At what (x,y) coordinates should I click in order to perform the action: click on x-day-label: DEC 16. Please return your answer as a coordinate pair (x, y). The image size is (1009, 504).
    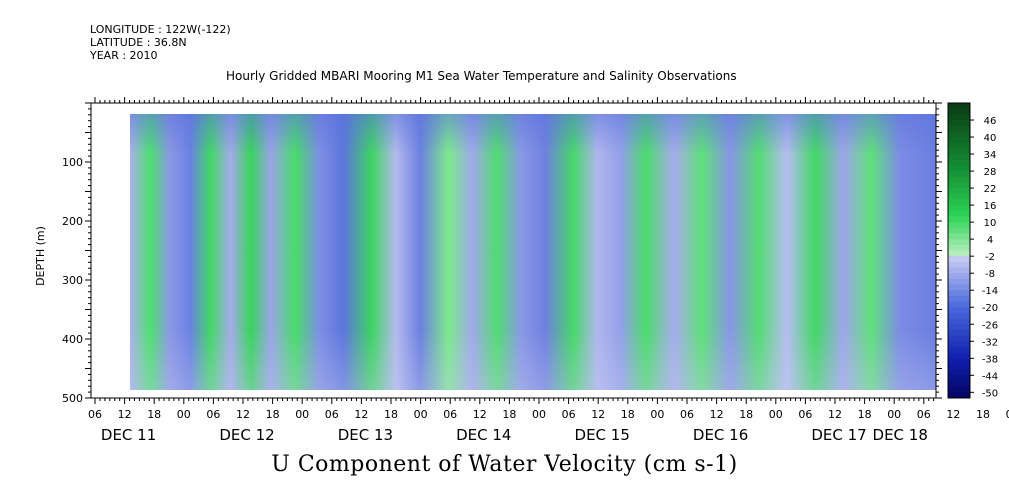
    Looking at the image, I should click on (720, 435).